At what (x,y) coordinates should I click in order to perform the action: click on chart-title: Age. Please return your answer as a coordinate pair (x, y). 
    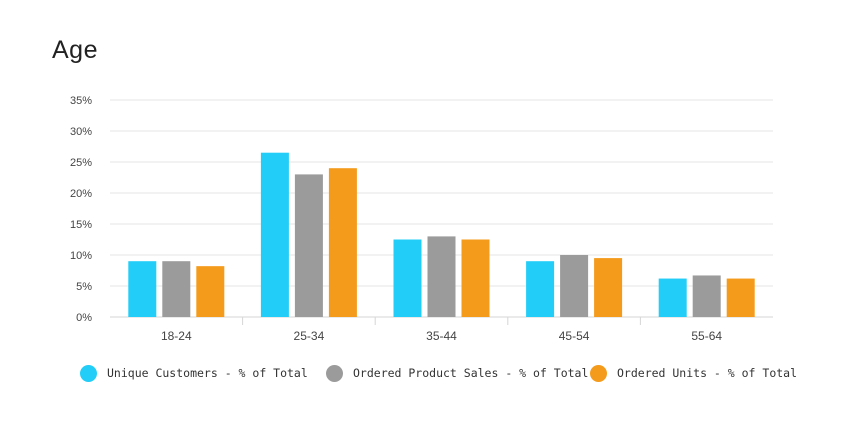
    Looking at the image, I should click on (75, 50).